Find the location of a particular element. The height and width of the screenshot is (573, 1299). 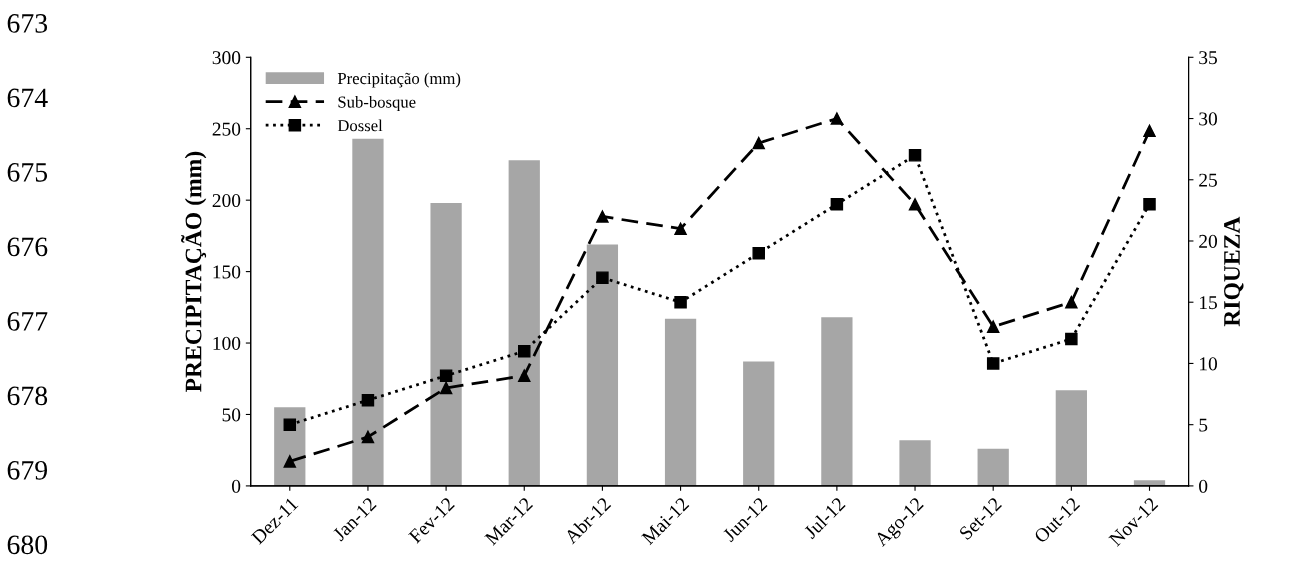

text: 676 is located at coordinates (27, 247).